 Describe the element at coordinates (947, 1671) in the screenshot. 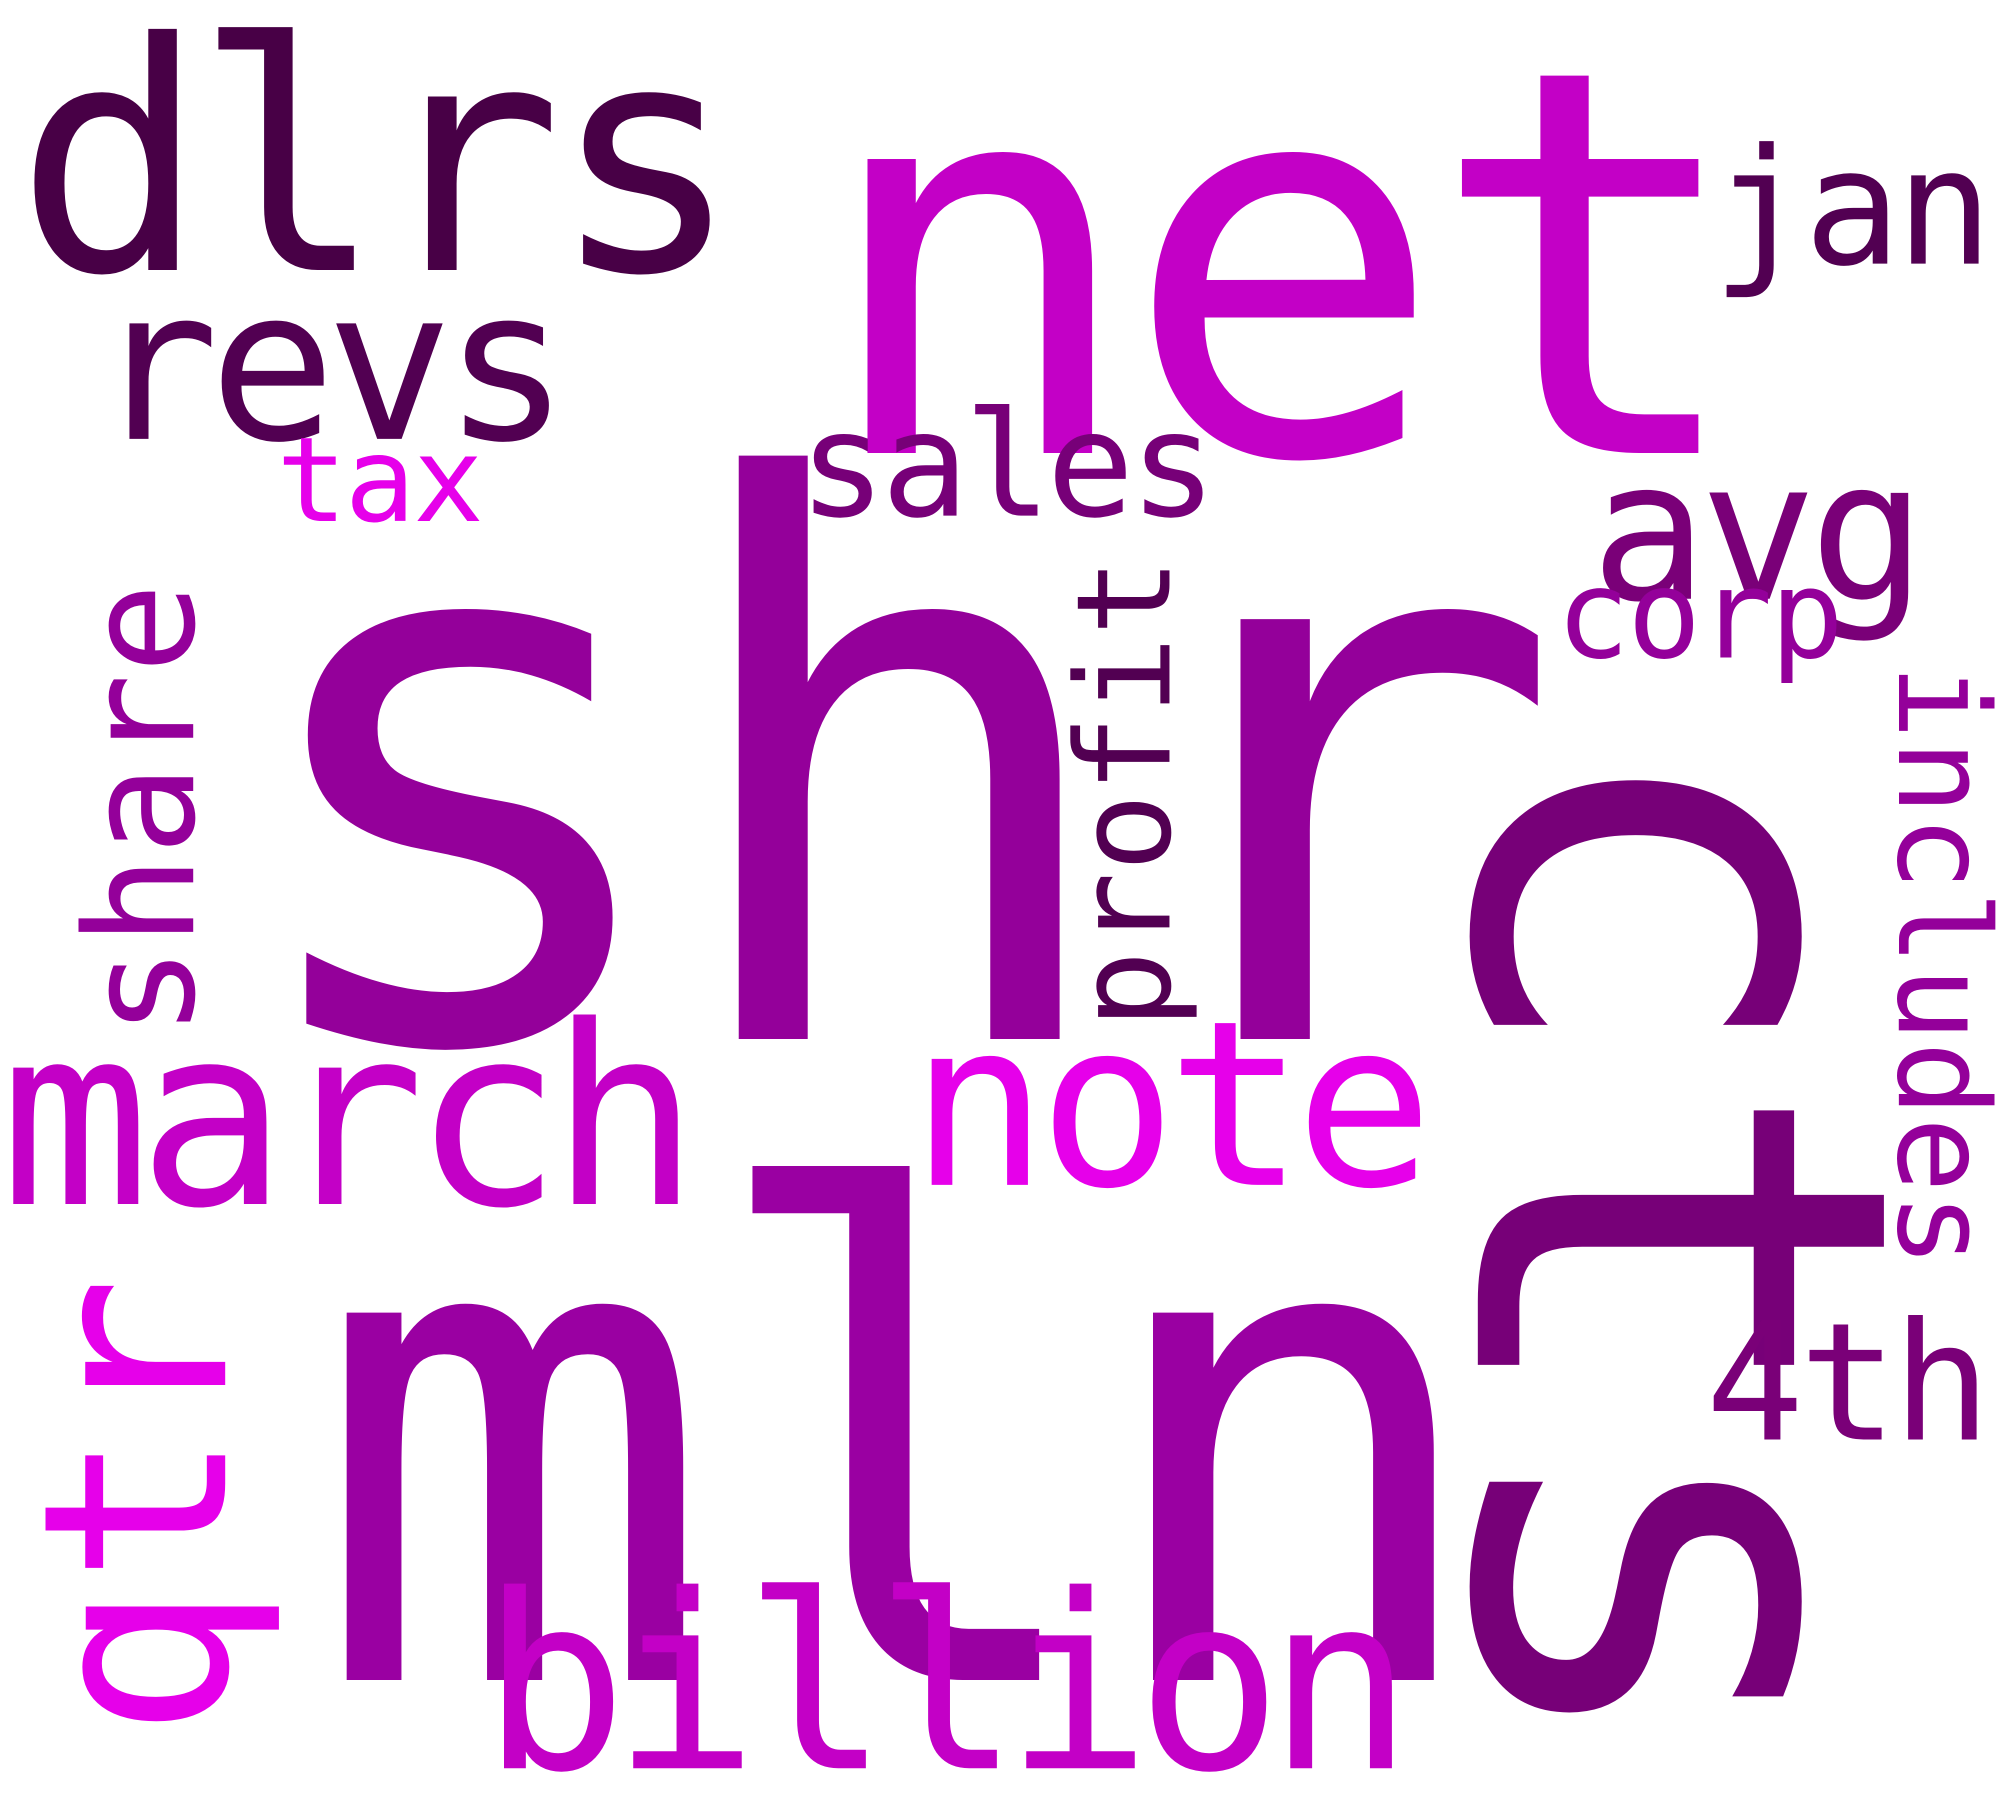

I see `word-billion: billion` at that location.